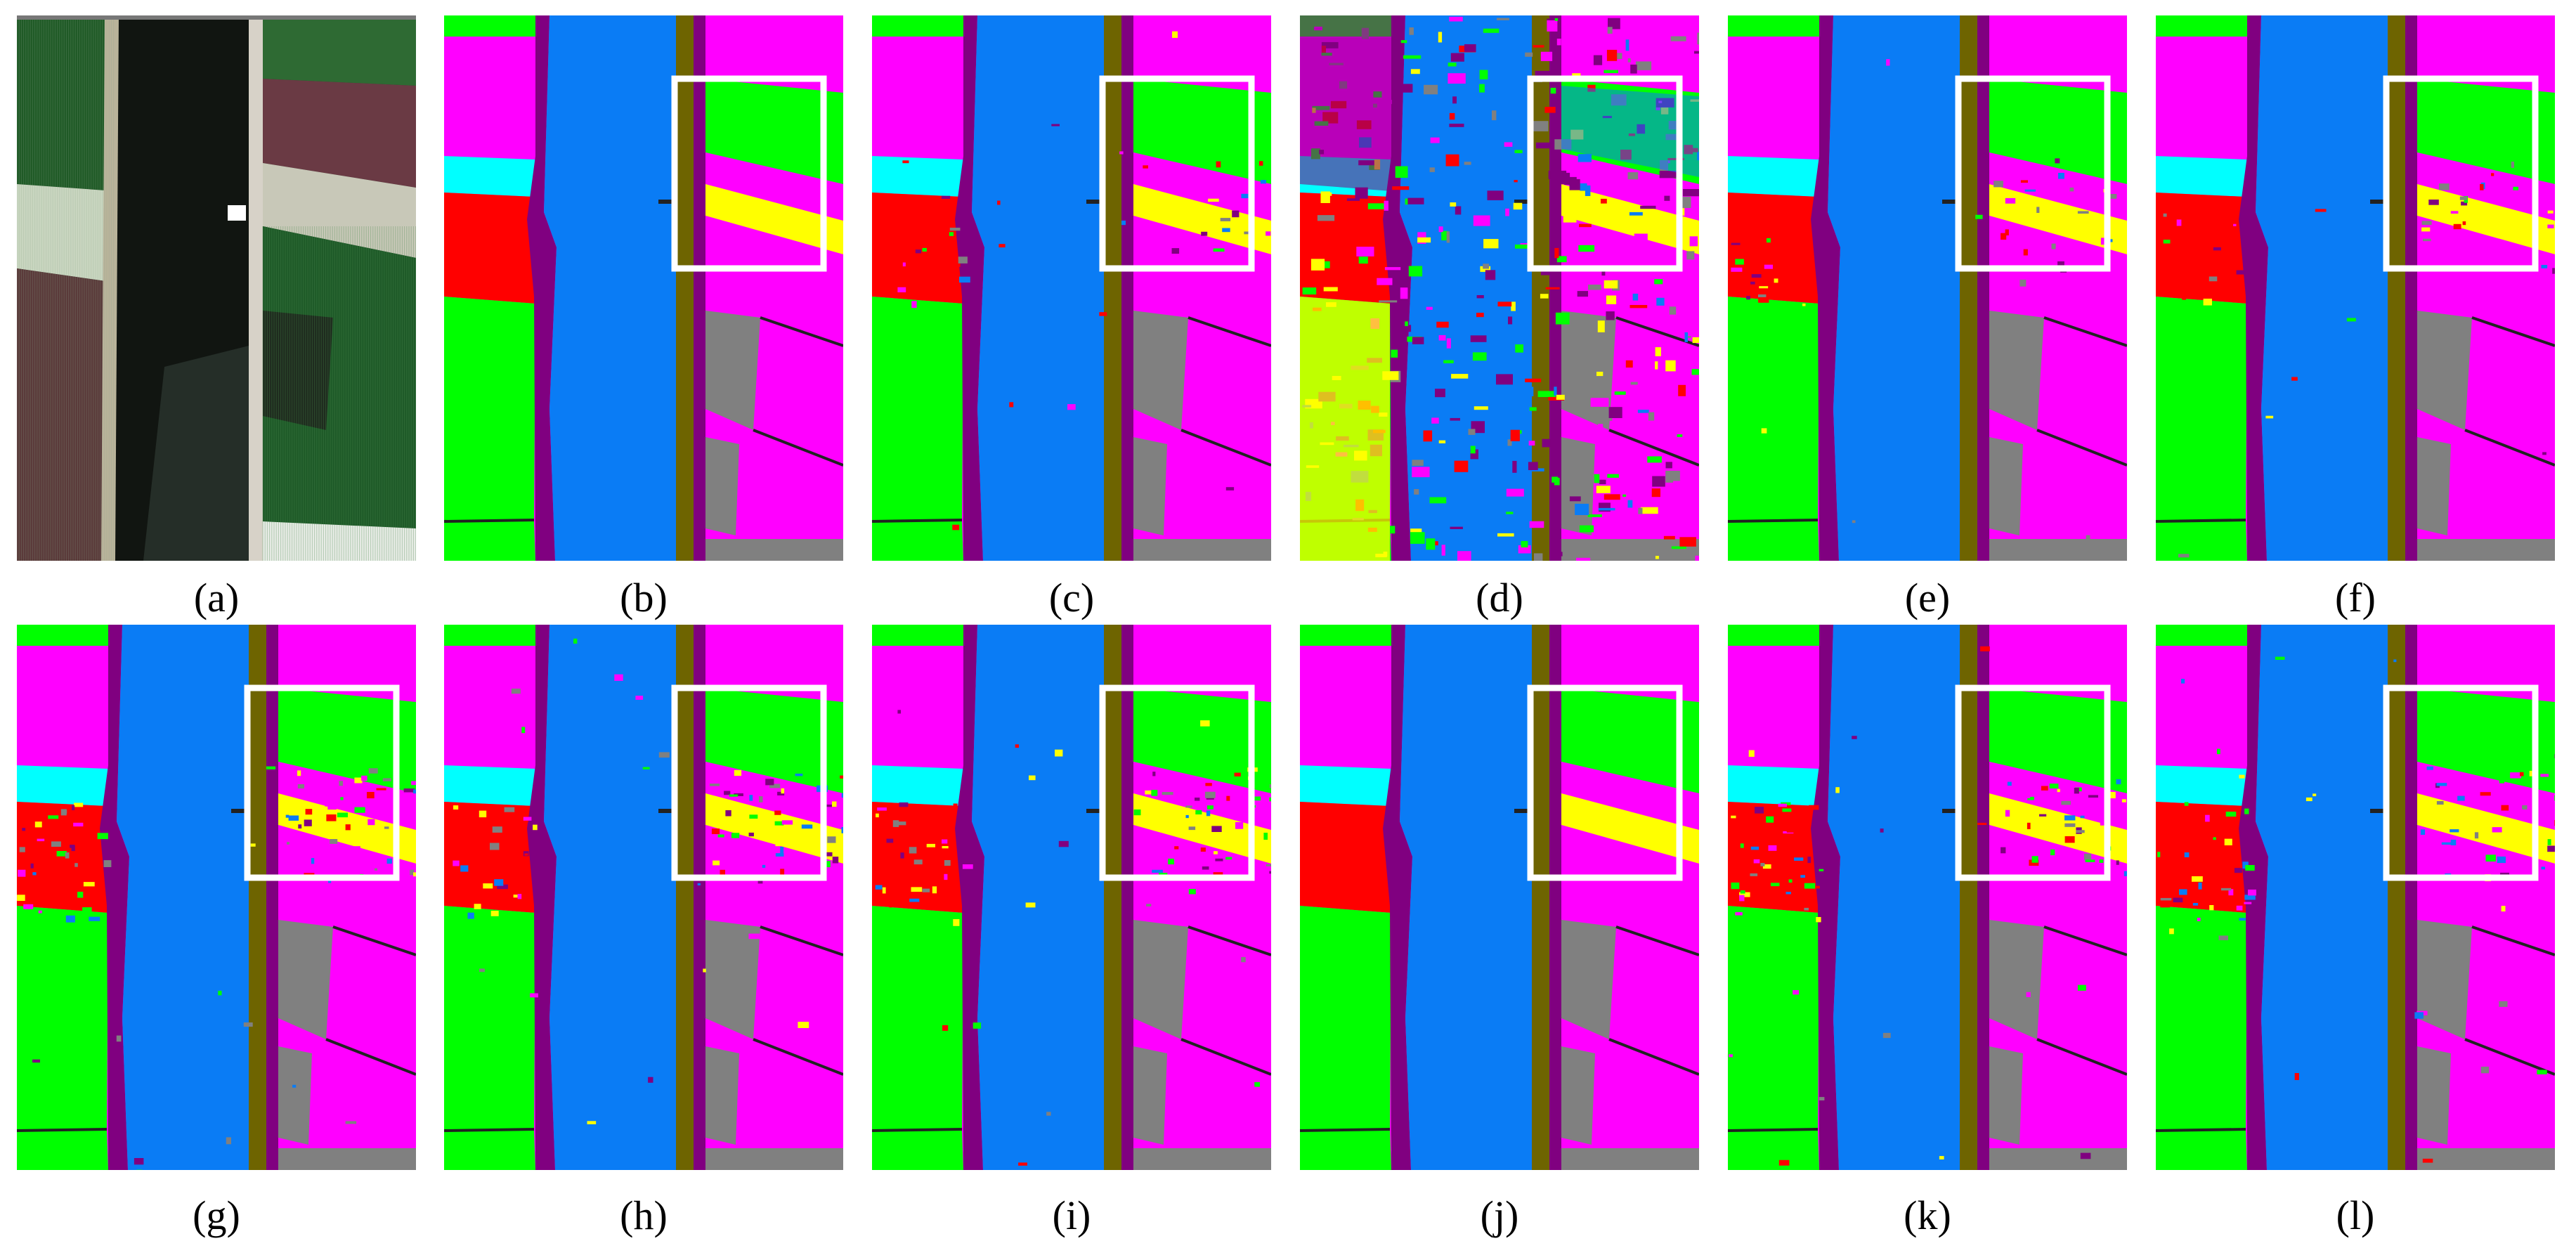 This screenshot has height=1248, width=2576. What do you see at coordinates (1202, 550) in the screenshot?
I see `field-gray-bottom` at bounding box center [1202, 550].